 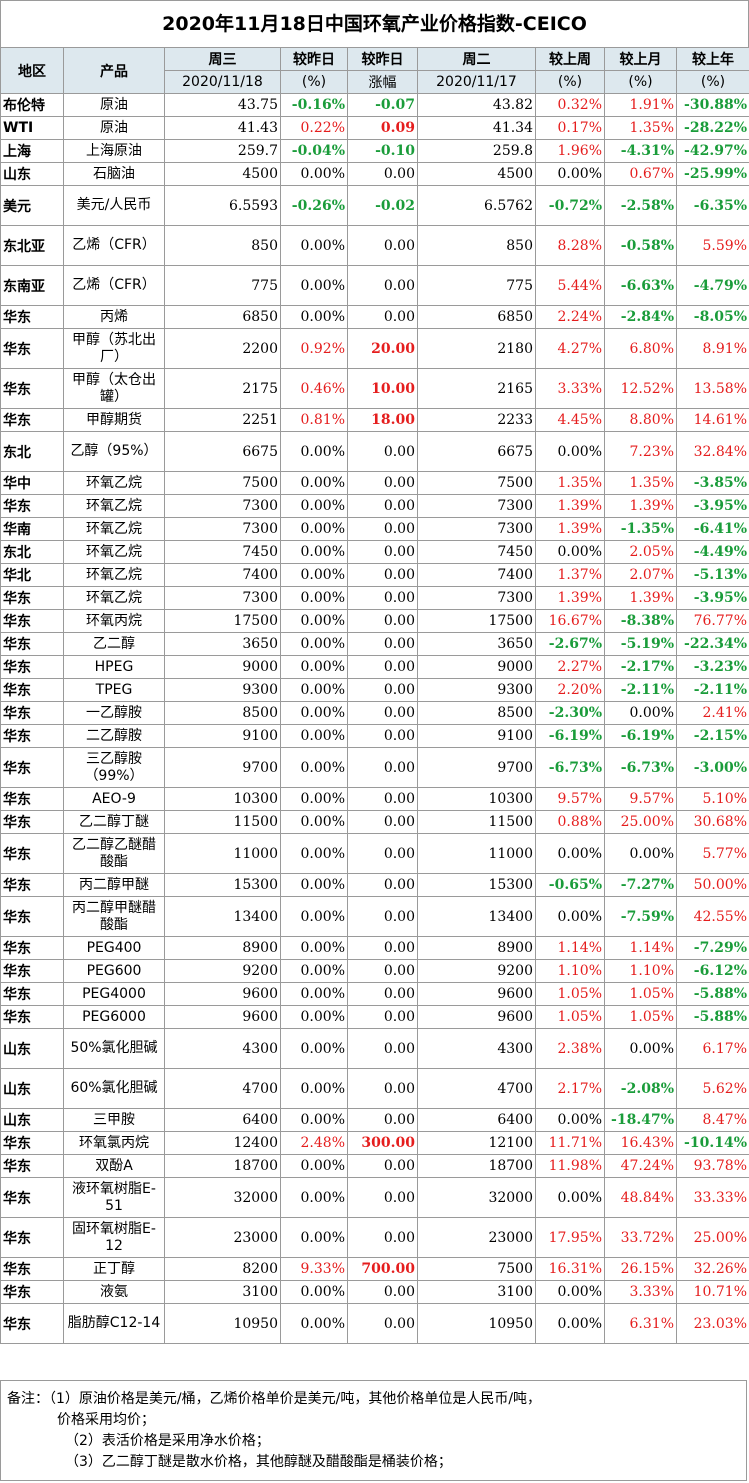 I want to click on header-day-change-amount-unit: 涨幅, so click(x=382, y=82).